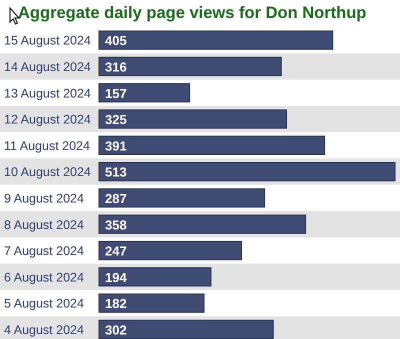 This screenshot has width=400, height=339. Describe the element at coordinates (116, 198) in the screenshot. I see `data-label: 287` at that location.